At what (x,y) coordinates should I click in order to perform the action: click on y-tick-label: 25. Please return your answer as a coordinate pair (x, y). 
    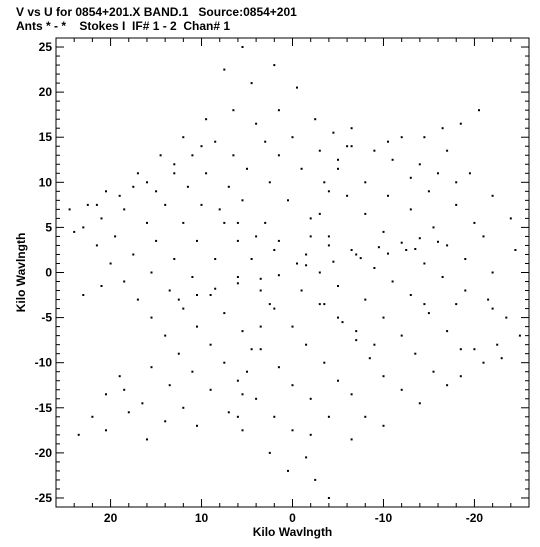
    Looking at the image, I should click on (46, 47).